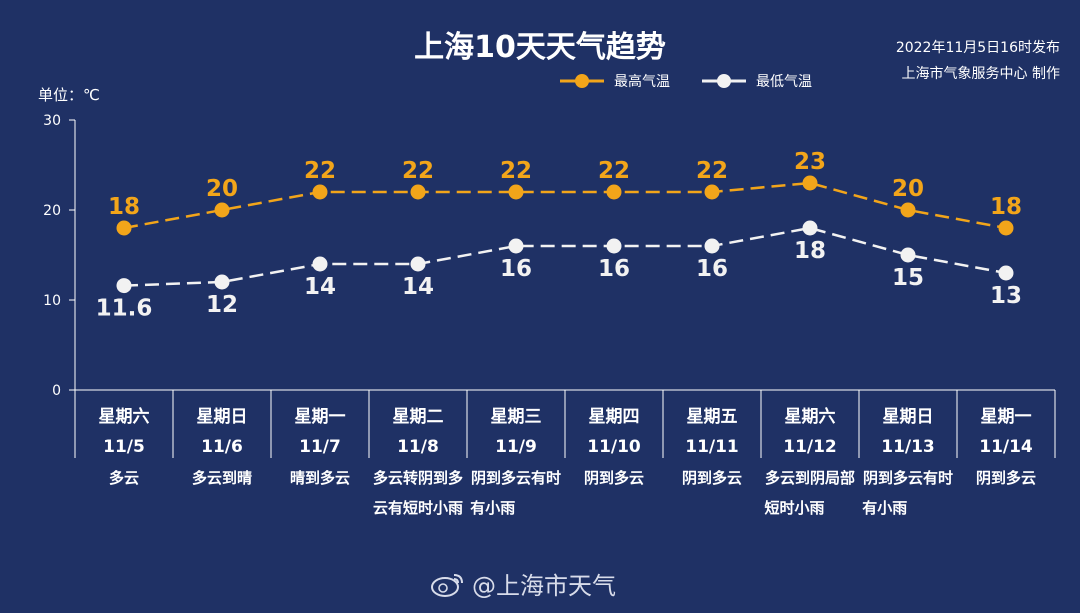 Image resolution: width=1080 pixels, height=613 pixels. Describe the element at coordinates (980, 74) in the screenshot. I see `publisher: 上海市气象服务中心 制作` at that location.